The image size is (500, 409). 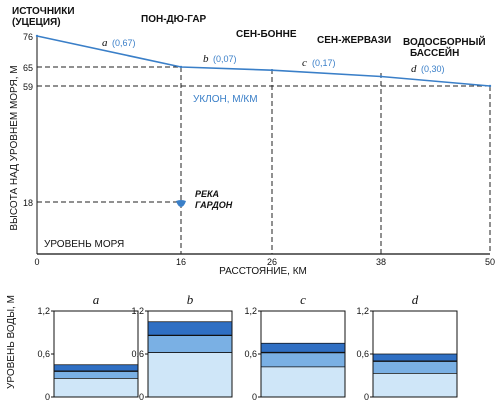 I want to click on water-y-axis-label: УРОВЕНЬ ВОДЫ, М, so click(x=11, y=342).